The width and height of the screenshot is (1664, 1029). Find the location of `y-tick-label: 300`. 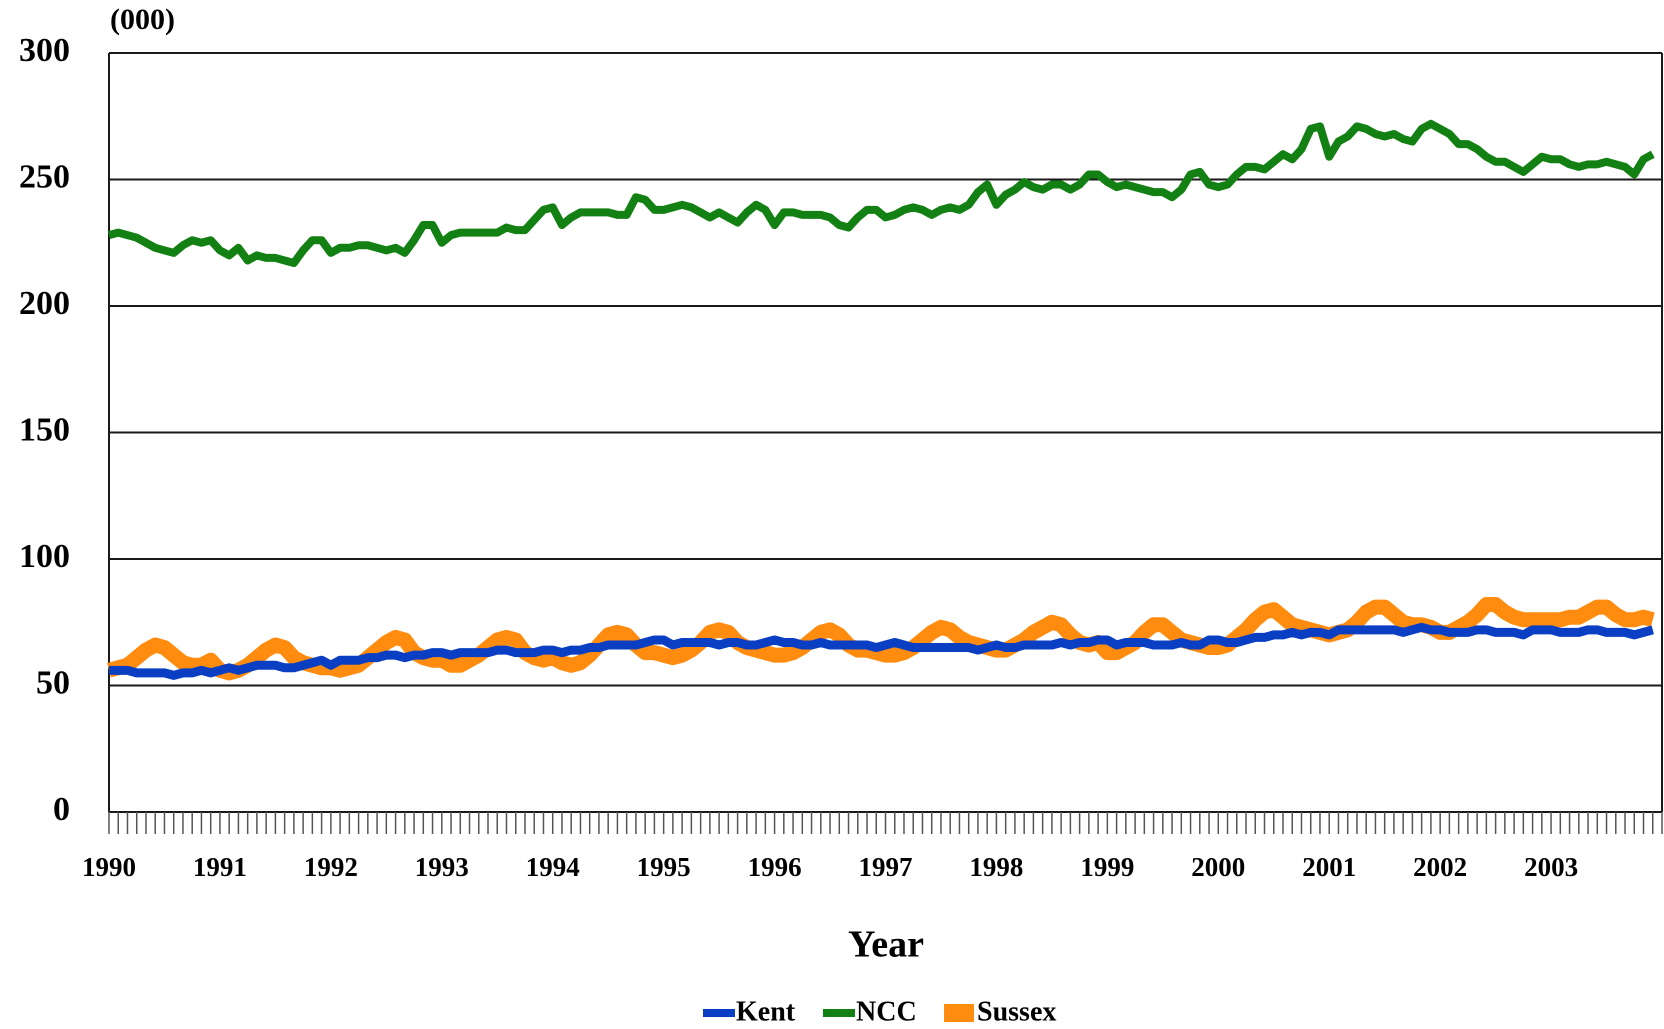

y-tick-label: 300 is located at coordinates (44, 50).